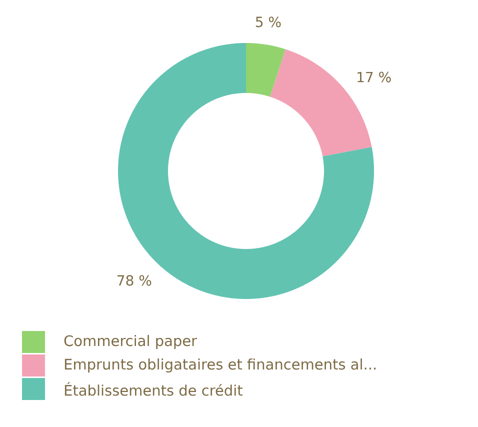 The image size is (478, 427). I want to click on legend-label: Établissements de crédit, so click(153, 389).